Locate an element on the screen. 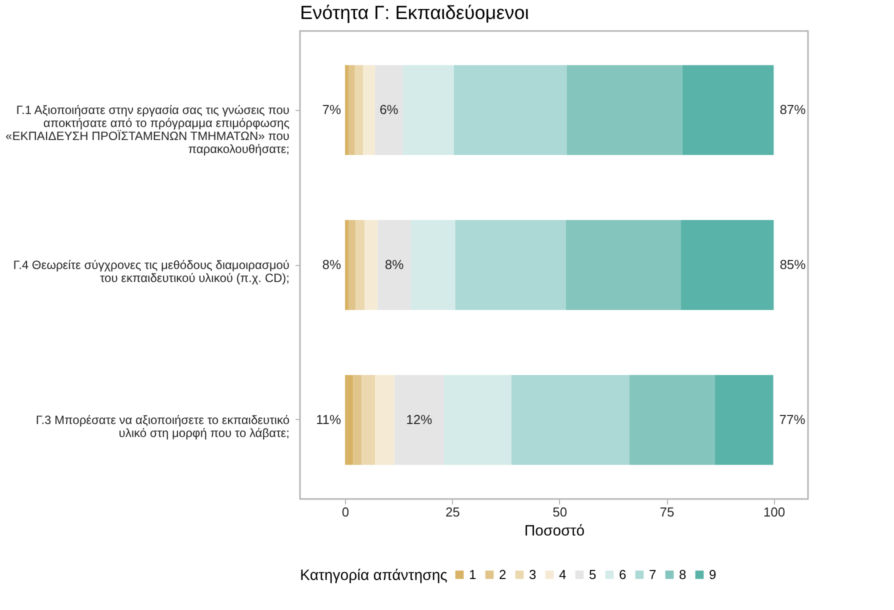 The image size is (894, 610). x-tick-label: 75 is located at coordinates (667, 512).